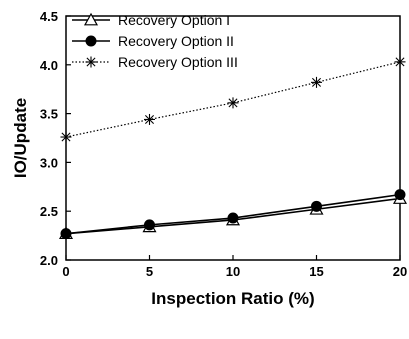  What do you see at coordinates (176, 41) in the screenshot?
I see `legend-label-2: Recovery Option II` at bounding box center [176, 41].